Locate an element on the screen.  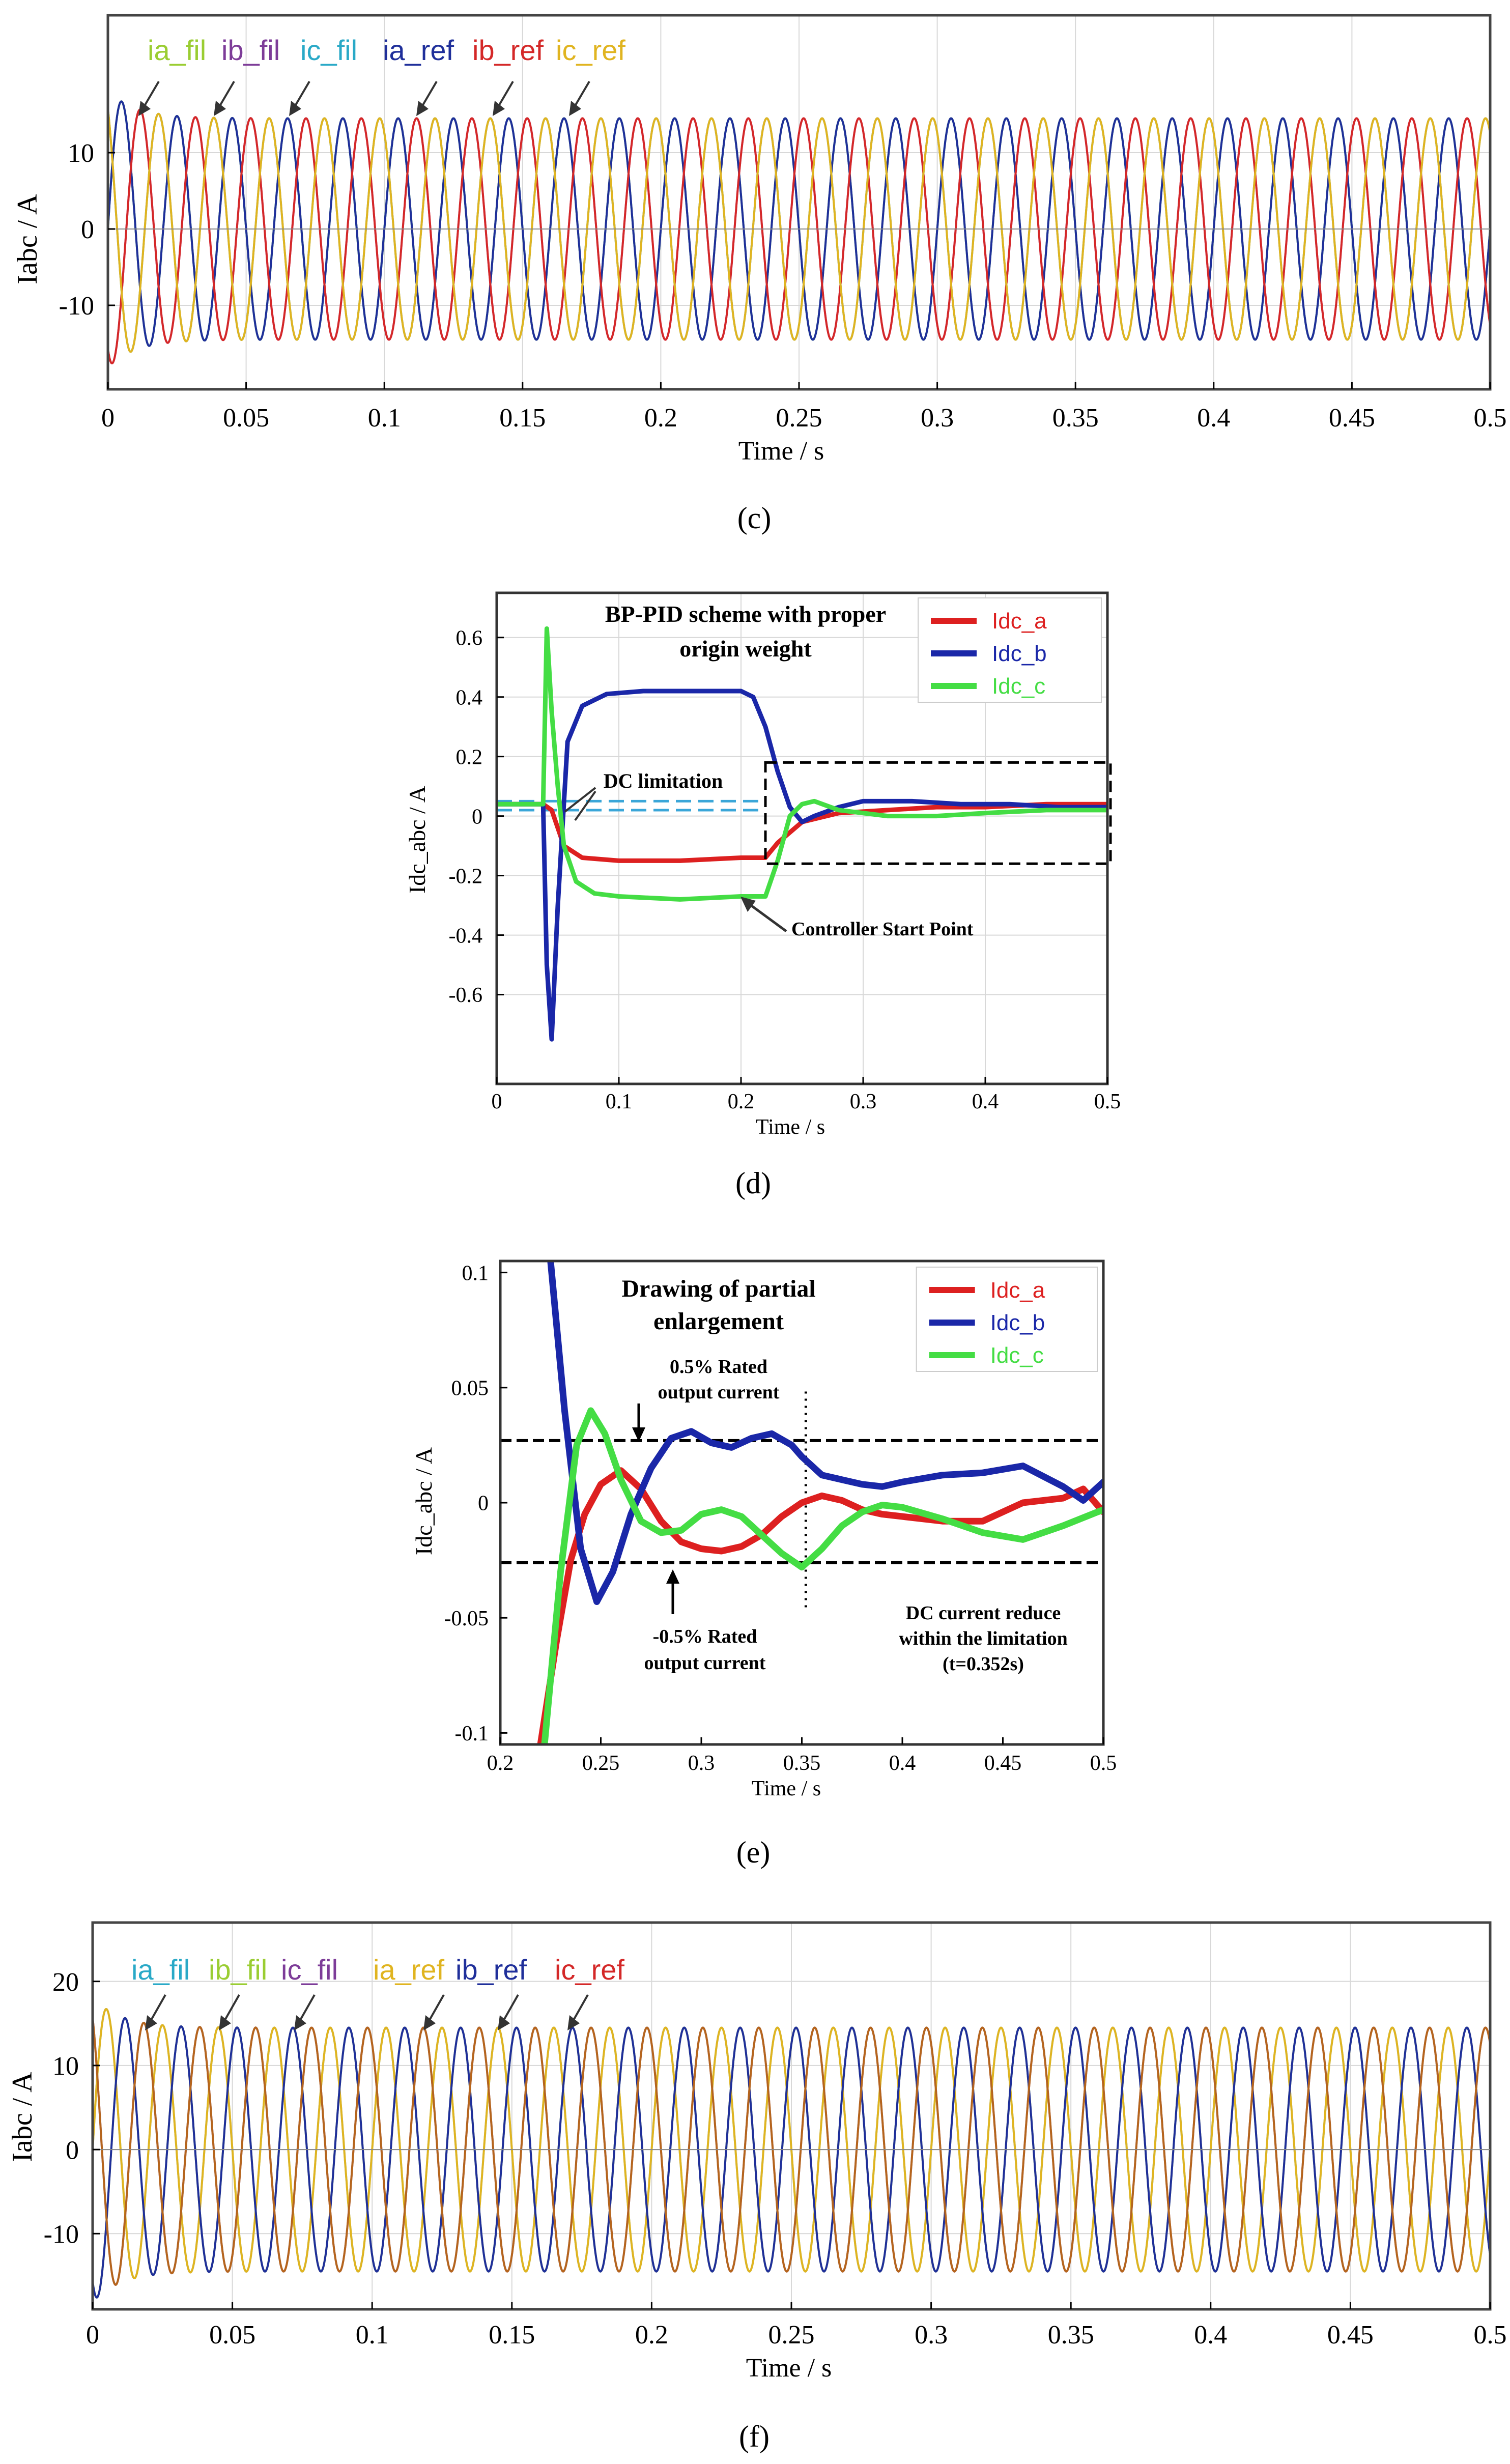
legend-entry: Idc_a is located at coordinates (1018, 1290).